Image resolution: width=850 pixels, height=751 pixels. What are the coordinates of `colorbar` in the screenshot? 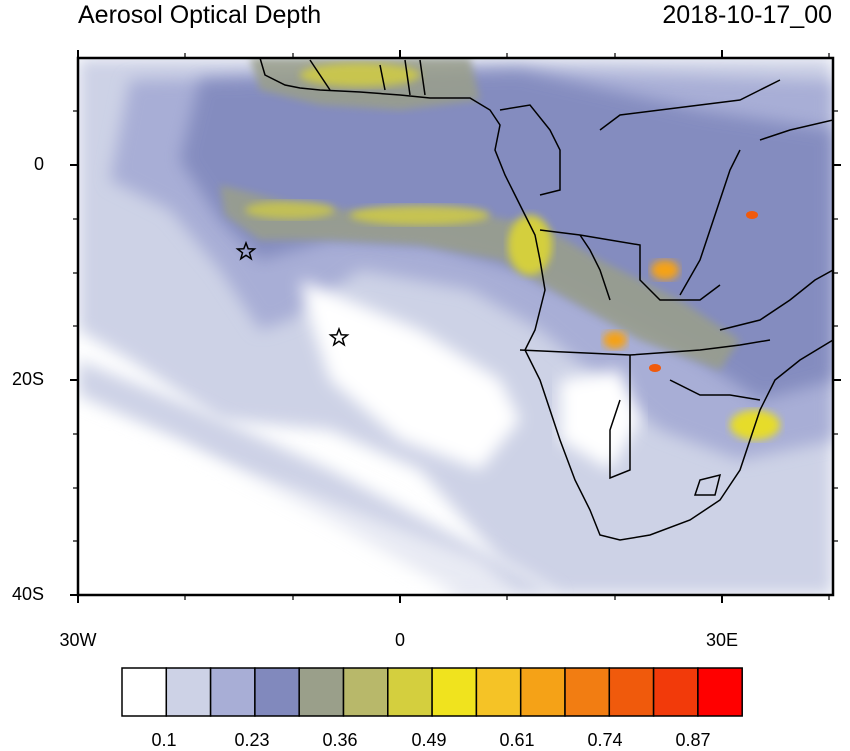 It's located at (432, 692).